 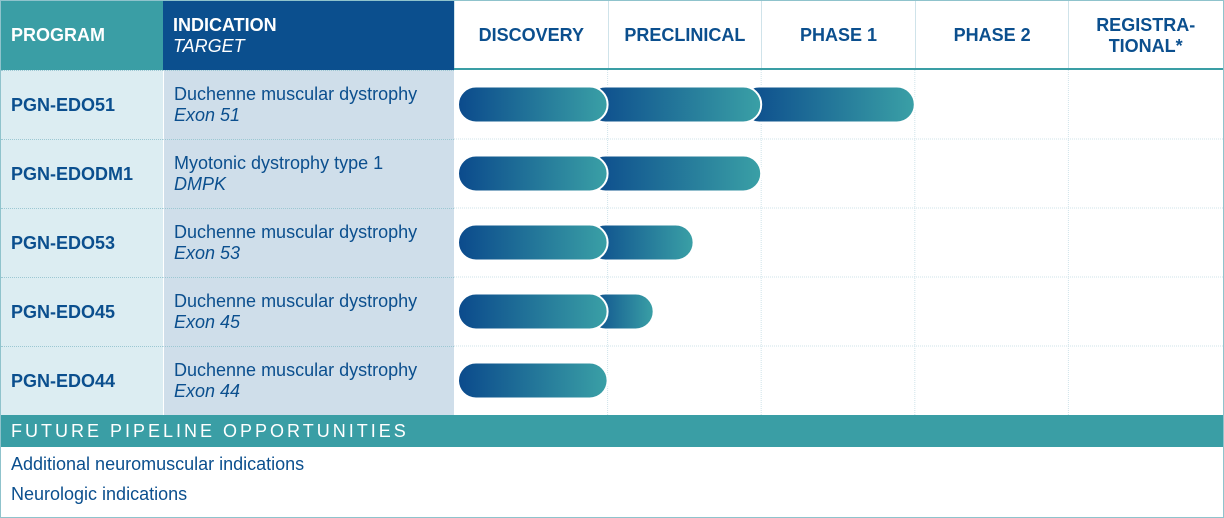 I want to click on phase-label: PHASE 2, so click(x=992, y=35).